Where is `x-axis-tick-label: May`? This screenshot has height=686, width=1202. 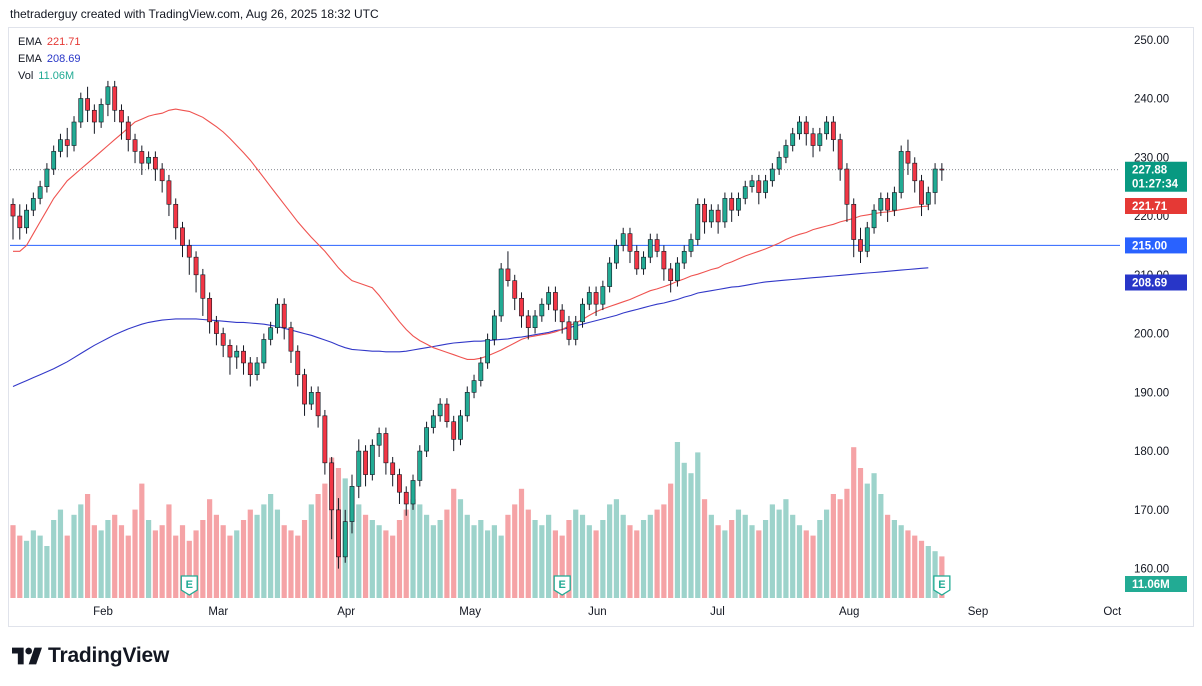
x-axis-tick-label: May is located at coordinates (470, 612).